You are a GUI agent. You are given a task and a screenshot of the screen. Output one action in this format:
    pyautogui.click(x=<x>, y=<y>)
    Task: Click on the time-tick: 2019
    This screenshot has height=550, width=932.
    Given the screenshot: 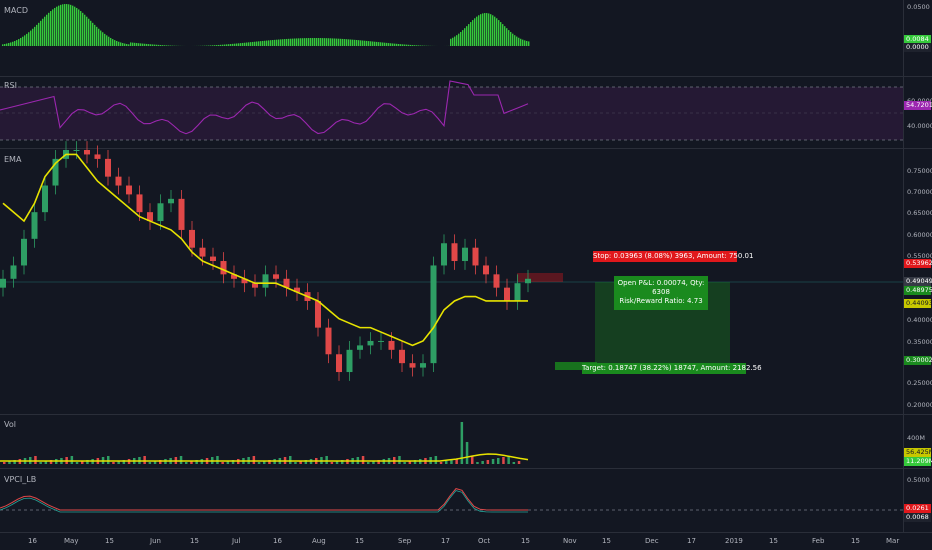 What is the action you would take?
    pyautogui.click(x=734, y=541)
    